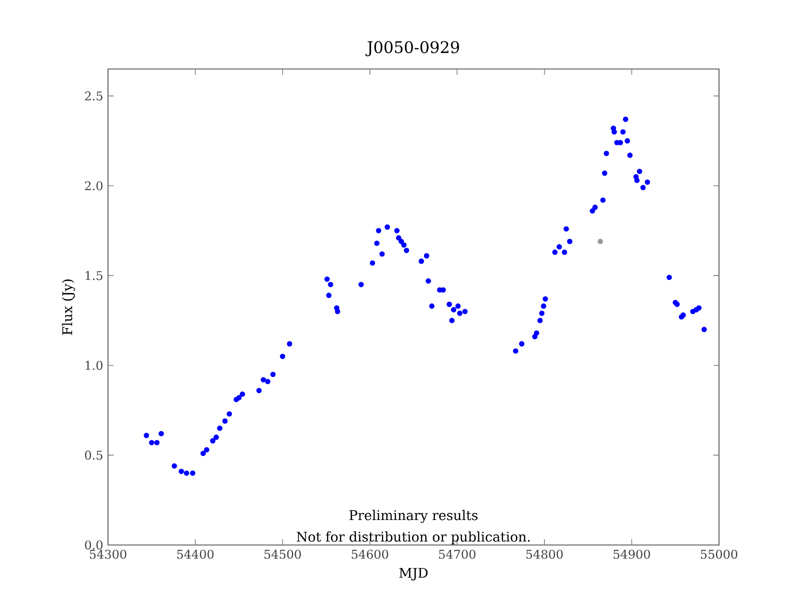  Describe the element at coordinates (93, 455) in the screenshot. I see `y-tick-label: 0.5` at that location.